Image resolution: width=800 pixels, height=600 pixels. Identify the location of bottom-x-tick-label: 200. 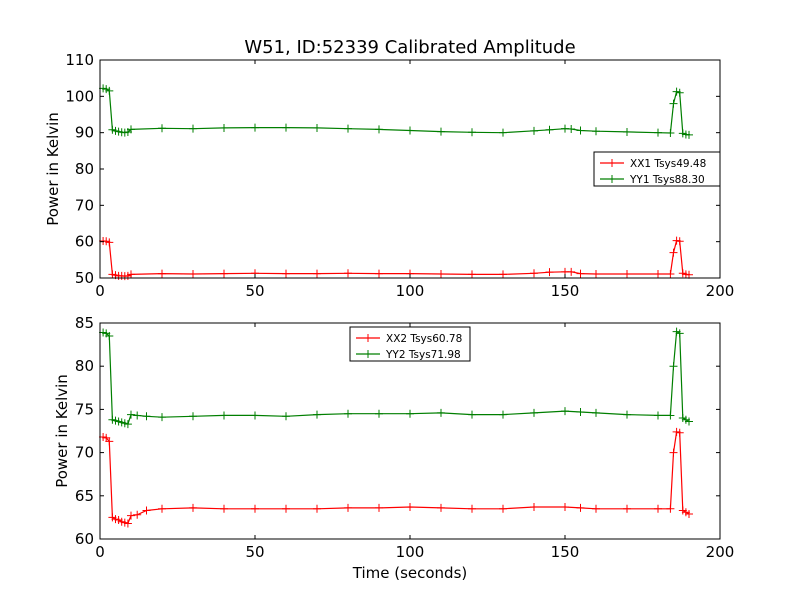
(720, 552).